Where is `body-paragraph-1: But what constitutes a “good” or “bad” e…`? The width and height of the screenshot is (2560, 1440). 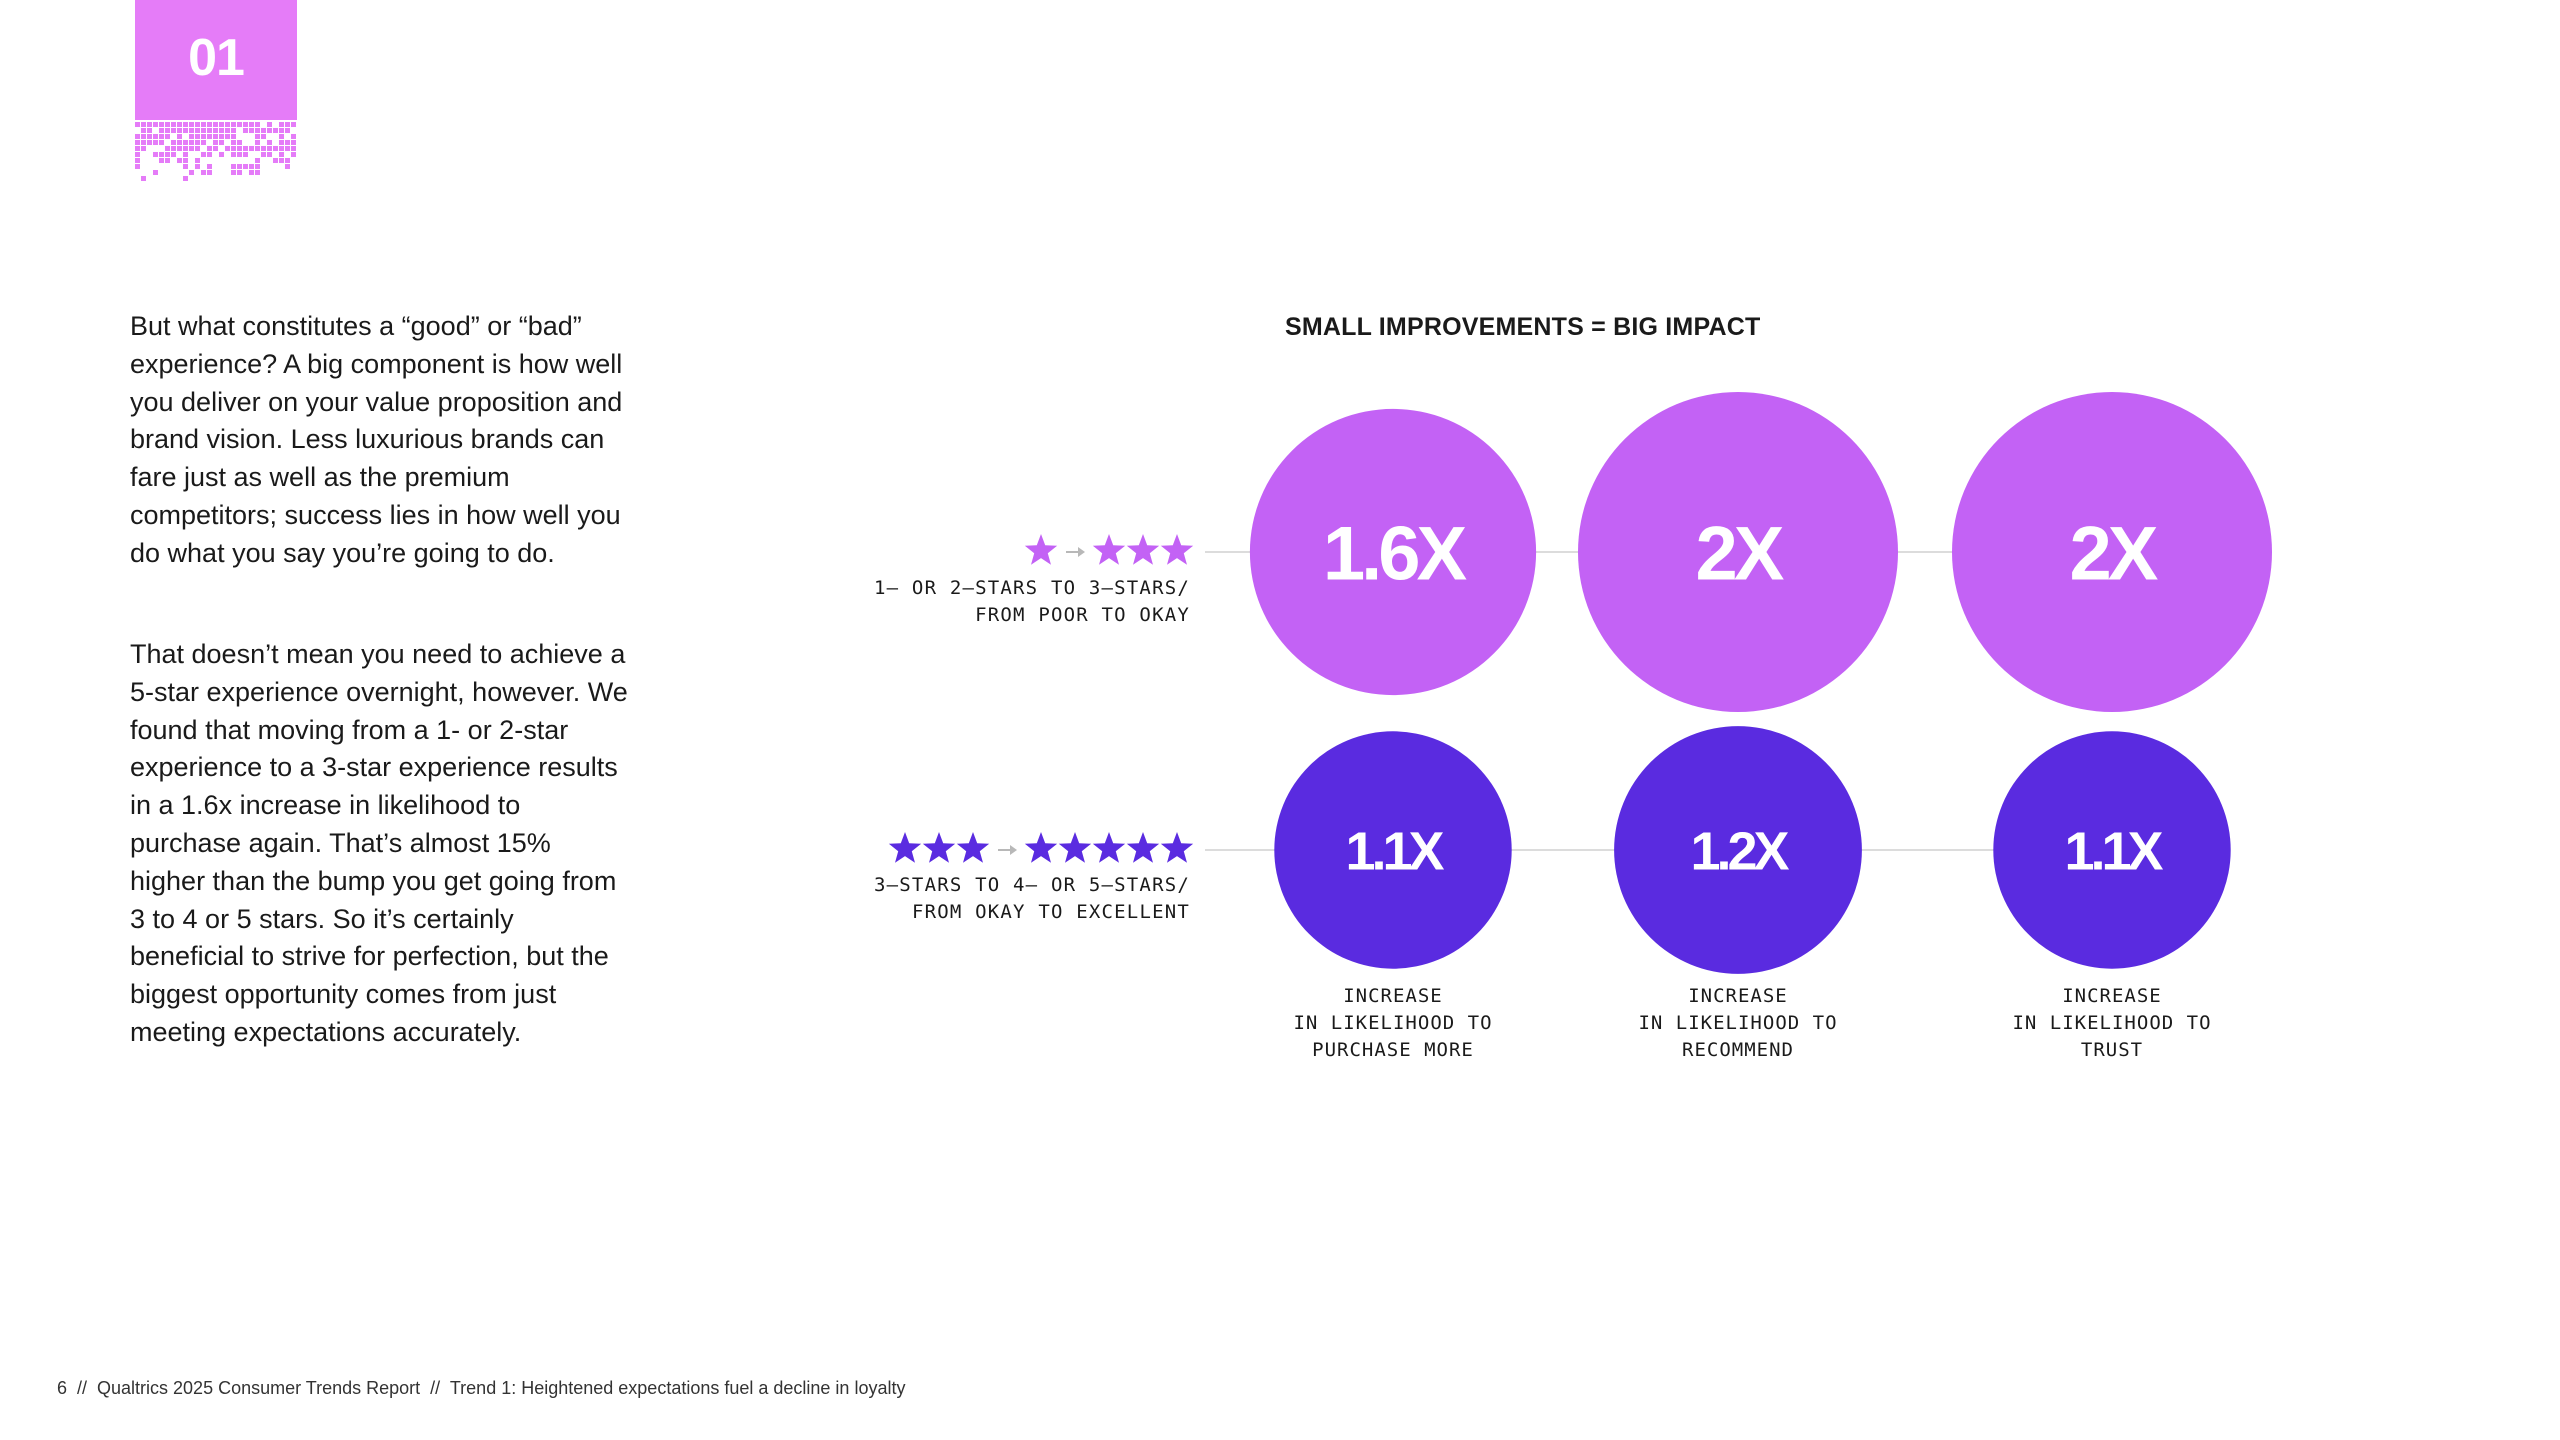 body-paragraph-1: But what constitutes a “good” or “bad” e… is located at coordinates (376, 439).